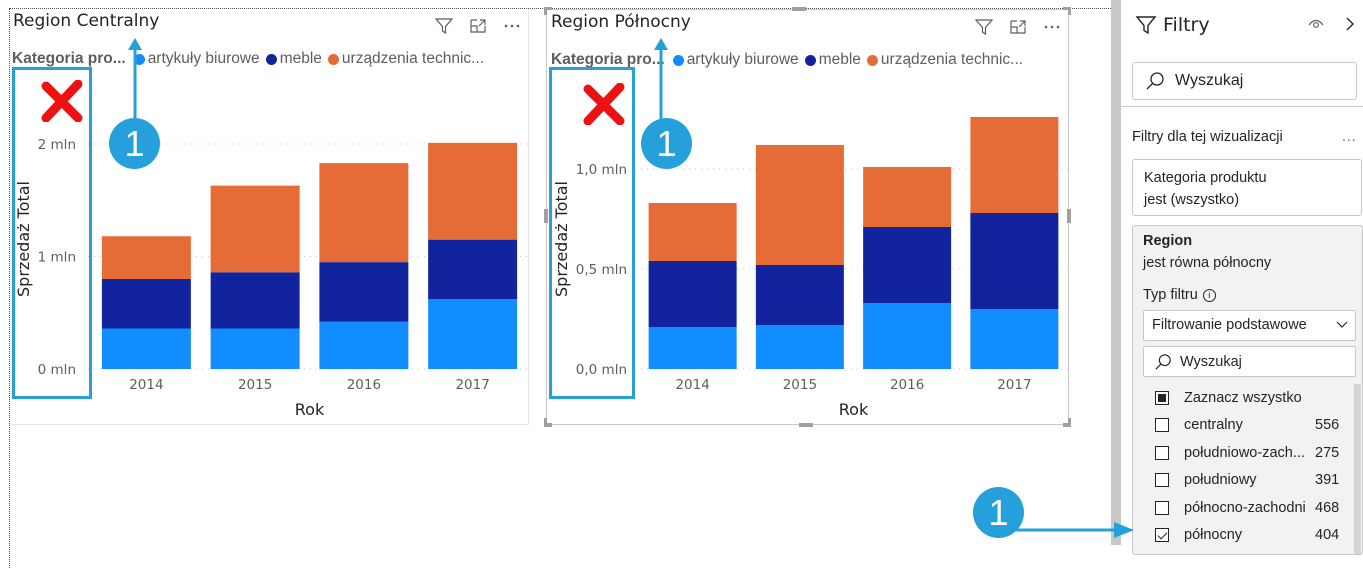 The image size is (1363, 568). I want to click on filter-type-label: Typ filtru i, so click(1179, 295).